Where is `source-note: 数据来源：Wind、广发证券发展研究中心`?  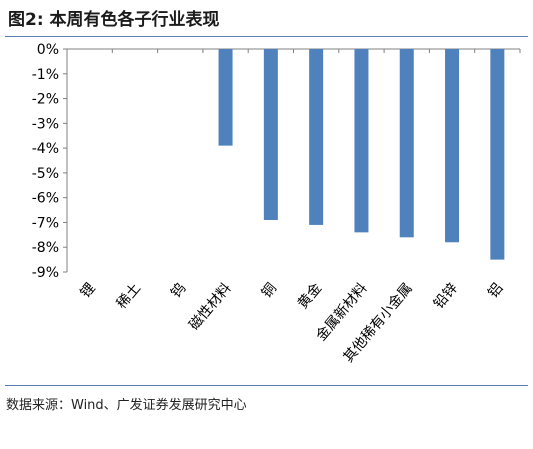
source-note: 数据来源：Wind、广发证券发展研究中心 is located at coordinates (126, 405).